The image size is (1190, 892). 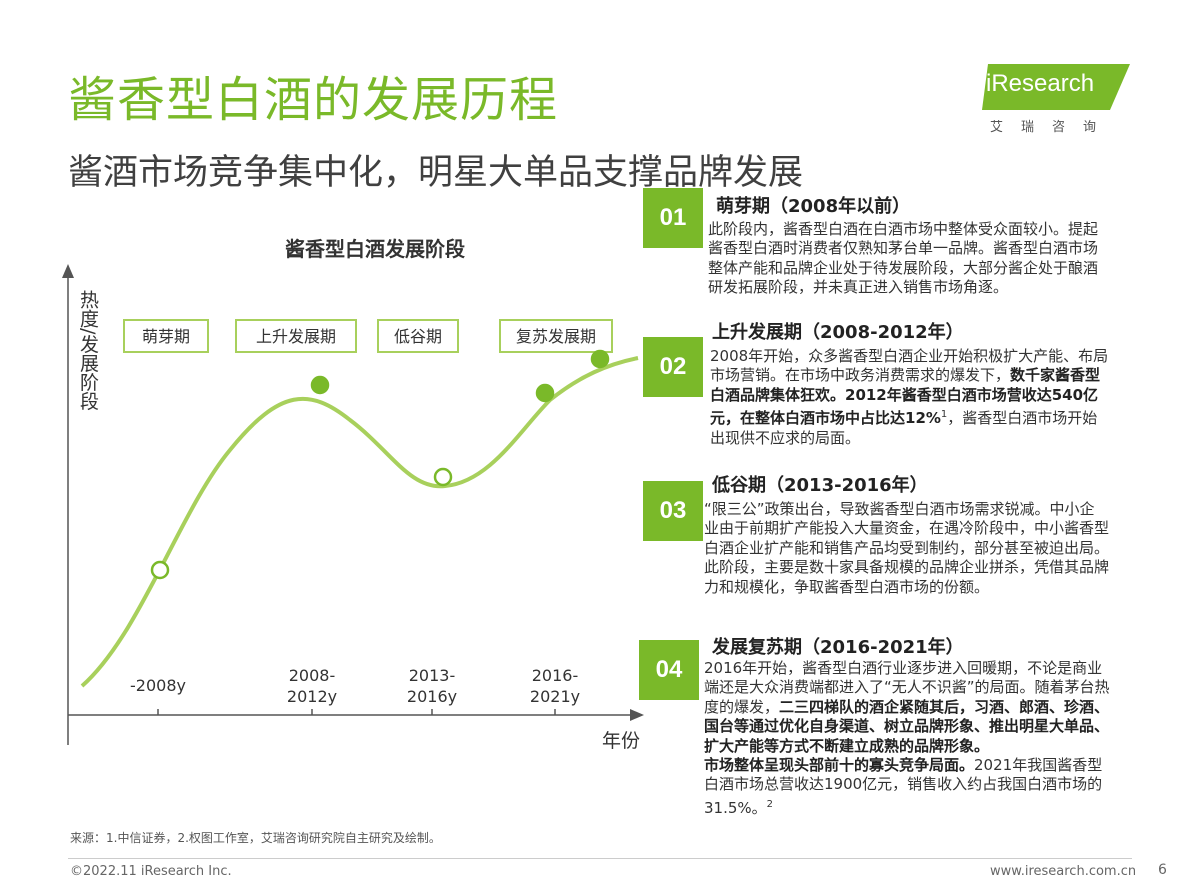 What do you see at coordinates (555, 686) in the screenshot?
I see `x-tick-label: 2016-2021y` at bounding box center [555, 686].